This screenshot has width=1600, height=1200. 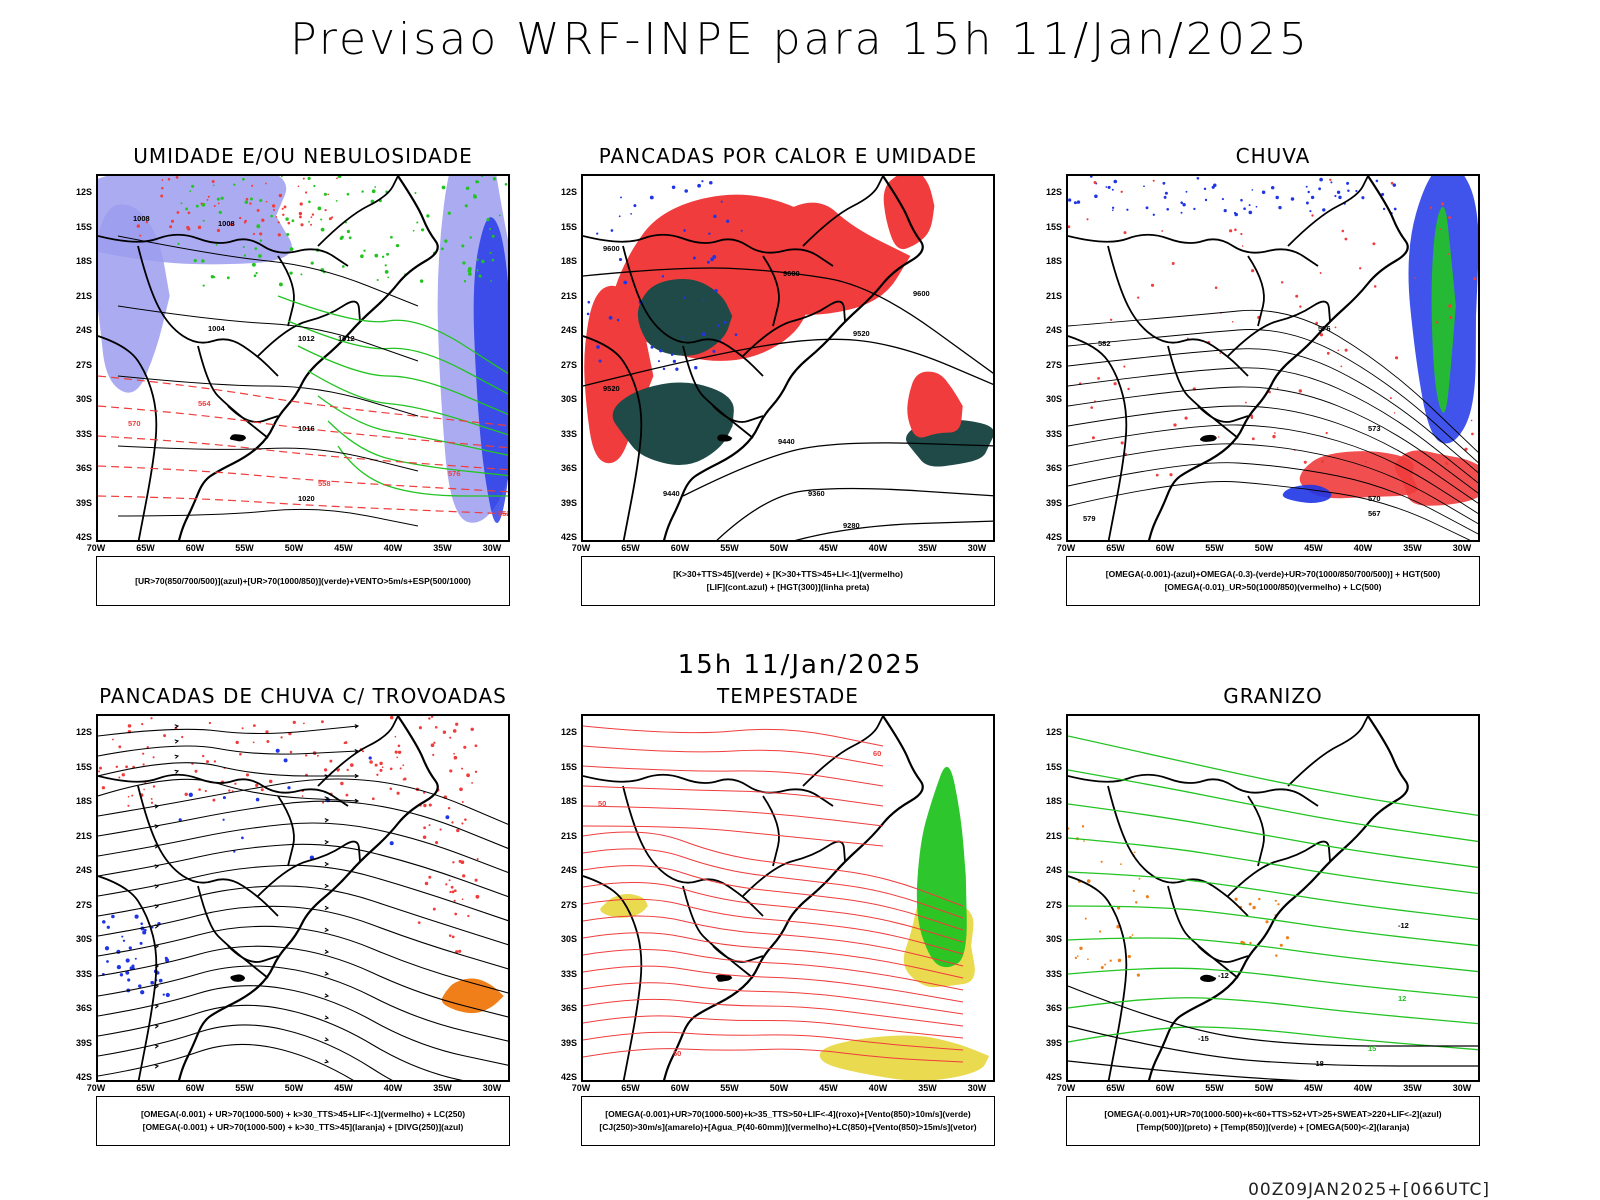 I want to click on longitude-tick: 30W, so click(x=492, y=548).